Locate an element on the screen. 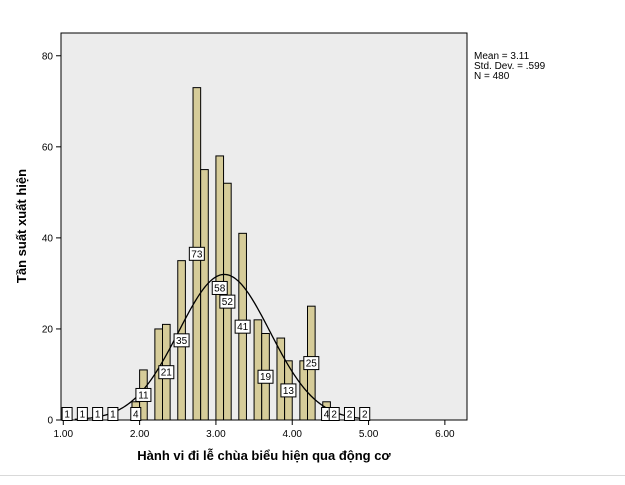 This screenshot has height=485, width=625. y-tick-label: 60 is located at coordinates (48, 147).